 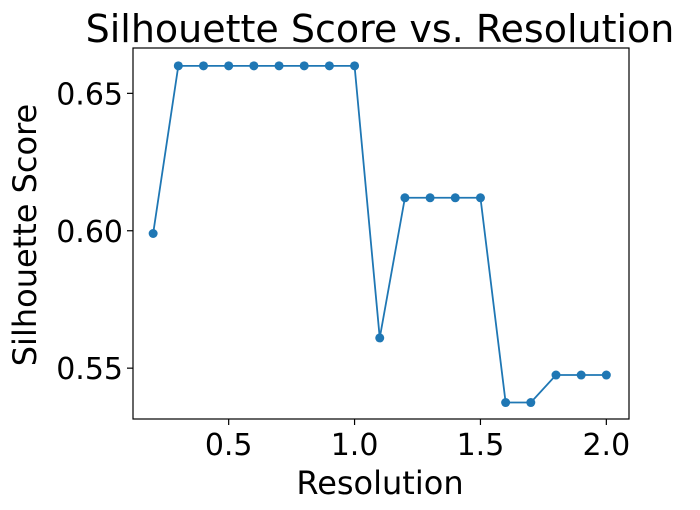 I want to click on y-tick-label: 0.65, so click(x=89, y=94).